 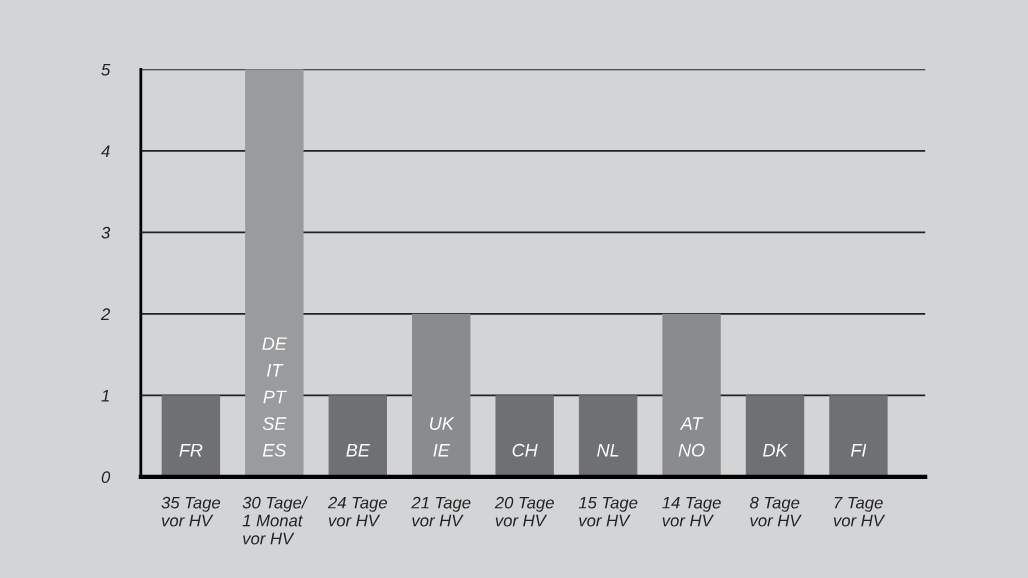 What do you see at coordinates (106, 232) in the screenshot?
I see `y-tick-label: 3` at bounding box center [106, 232].